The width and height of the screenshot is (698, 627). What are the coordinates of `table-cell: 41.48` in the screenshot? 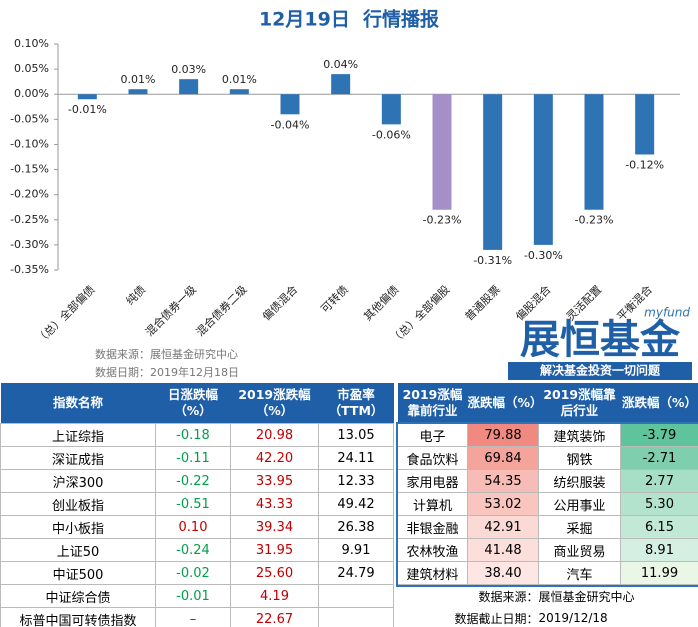 It's located at (503, 550).